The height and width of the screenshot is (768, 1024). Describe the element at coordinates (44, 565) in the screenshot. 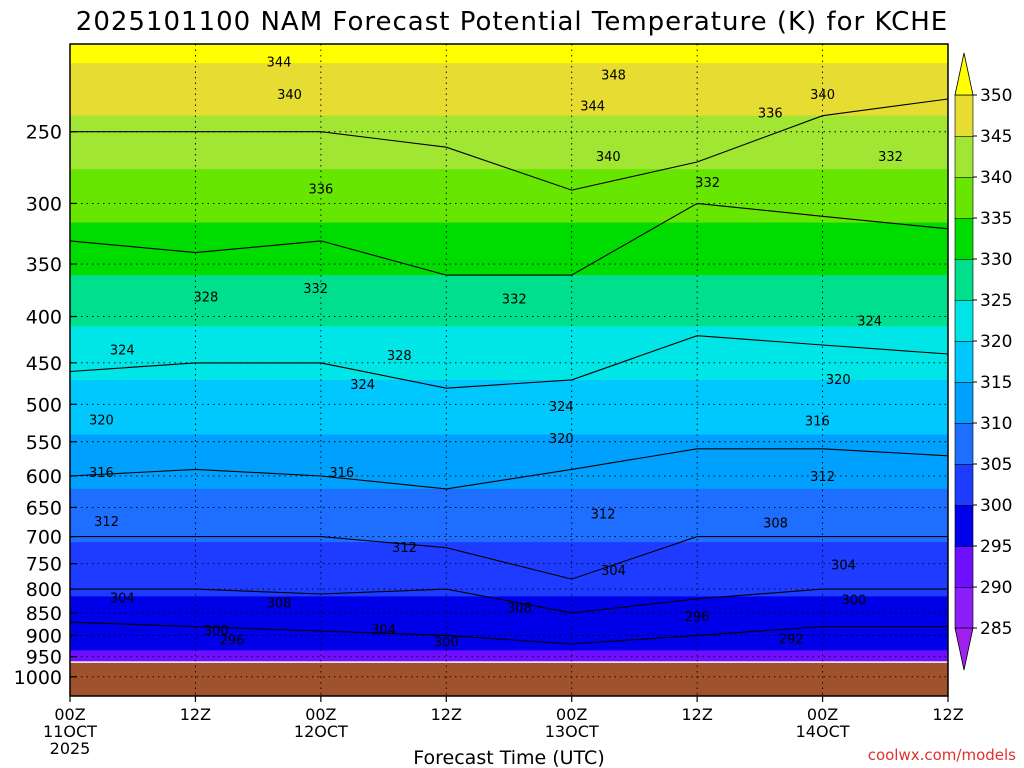

I see `y-tick-label: 750` at that location.